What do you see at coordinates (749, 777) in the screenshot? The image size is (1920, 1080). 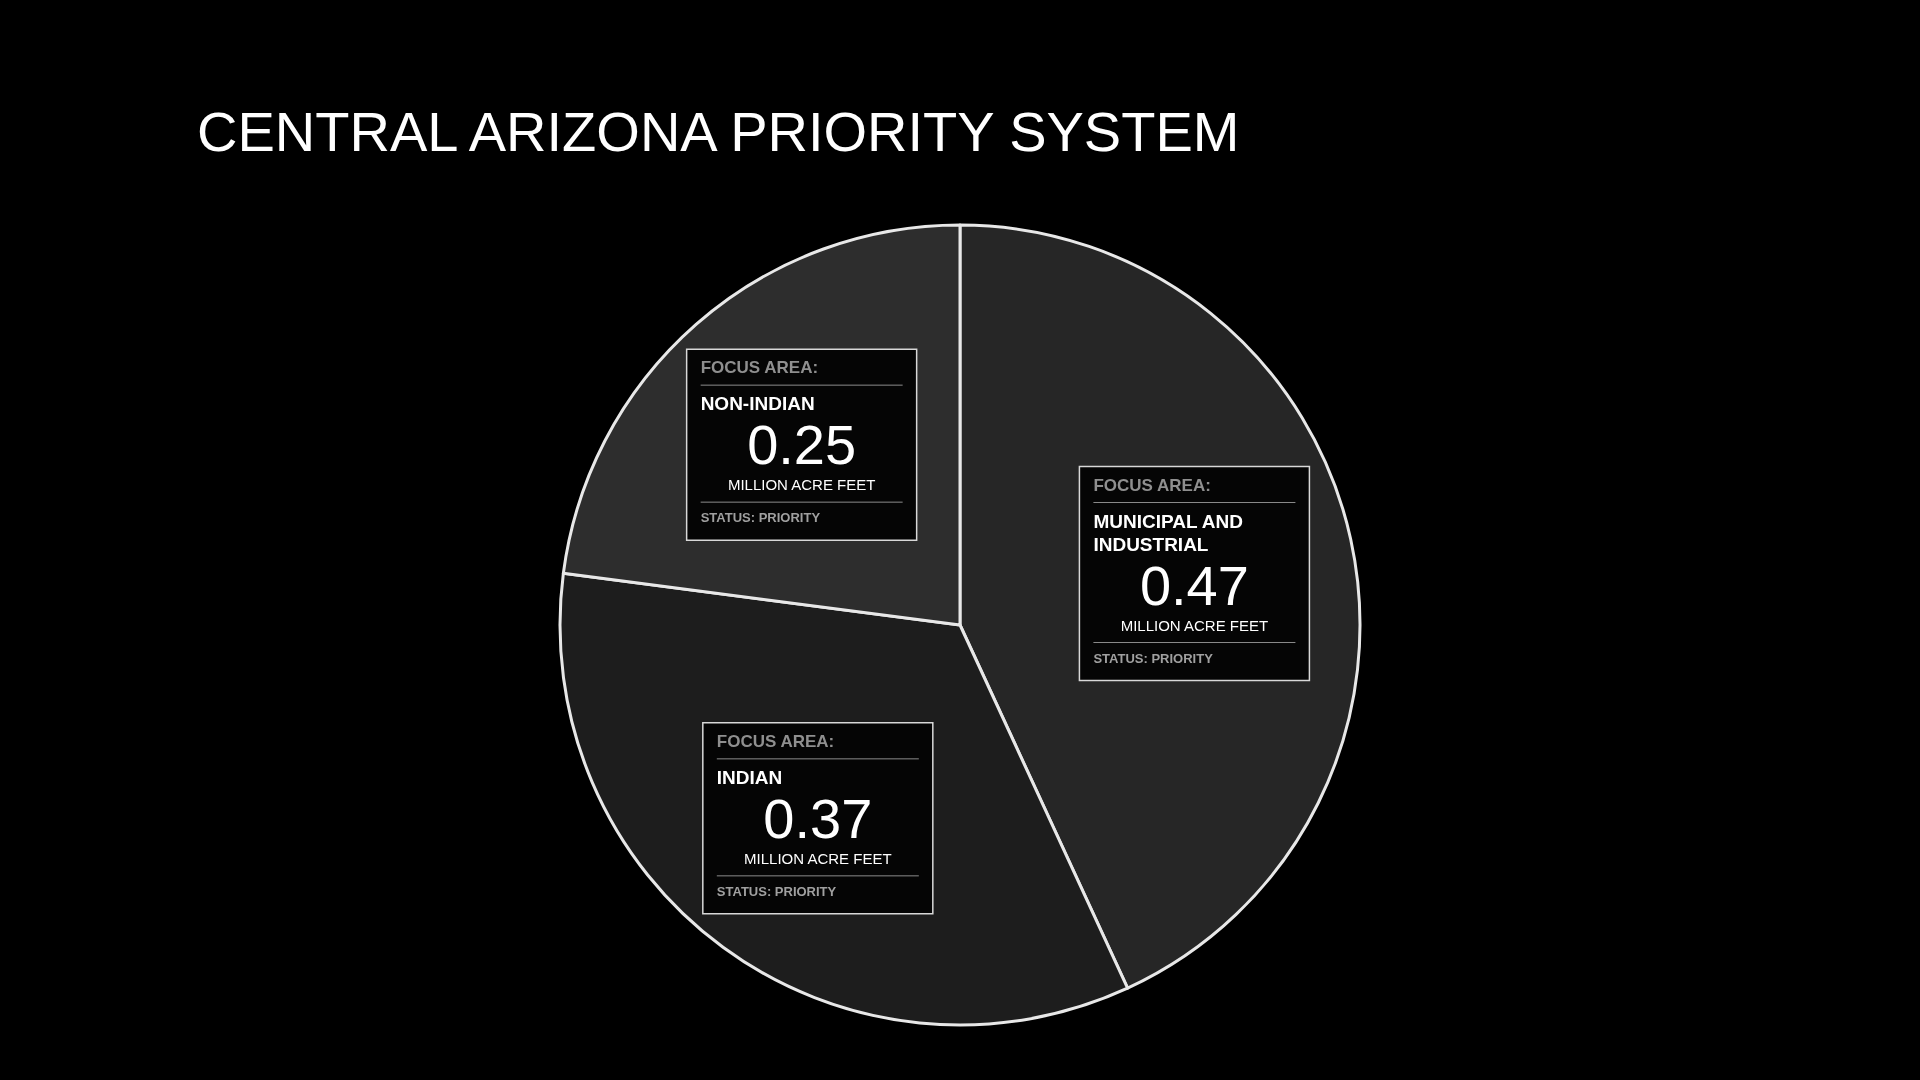 I see `slice-label: INDIAN` at bounding box center [749, 777].